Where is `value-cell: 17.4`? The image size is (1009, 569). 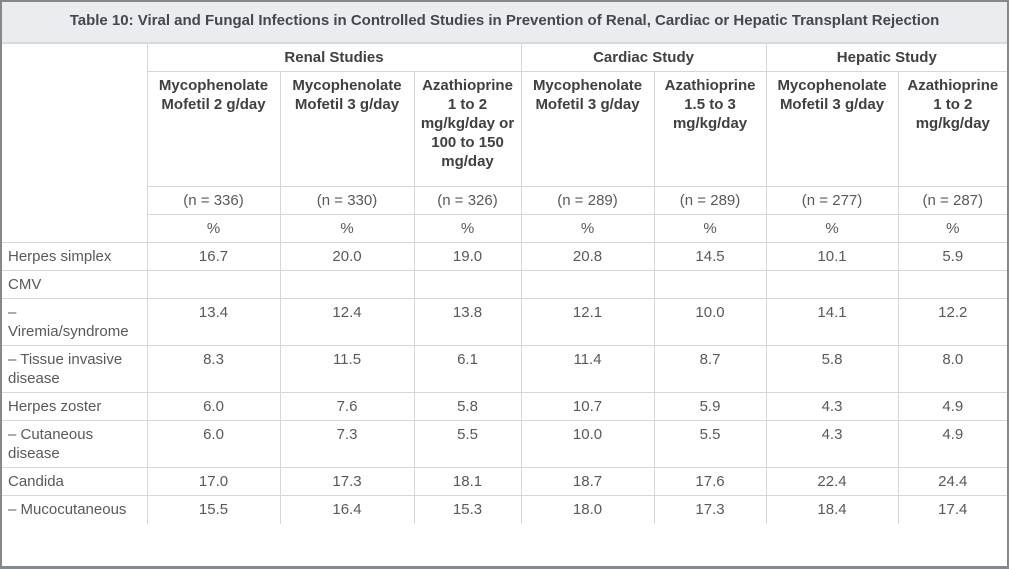 value-cell: 17.4 is located at coordinates (952, 509).